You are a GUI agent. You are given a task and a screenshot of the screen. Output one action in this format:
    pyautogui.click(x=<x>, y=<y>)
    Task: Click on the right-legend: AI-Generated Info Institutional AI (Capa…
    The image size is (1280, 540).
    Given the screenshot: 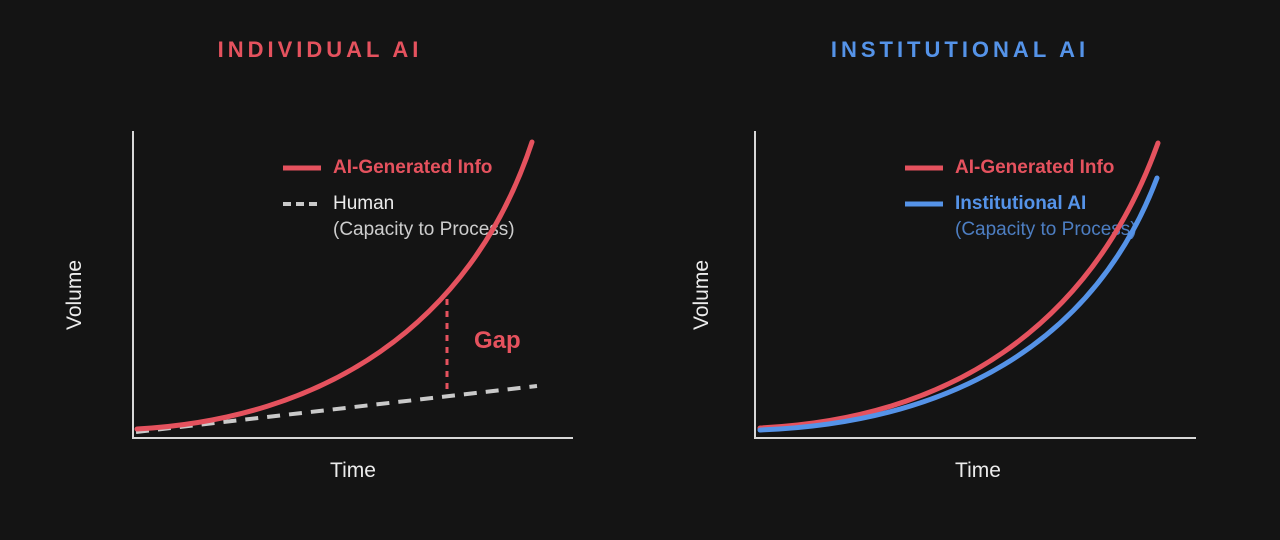 What is the action you would take?
    pyautogui.click(x=1021, y=195)
    